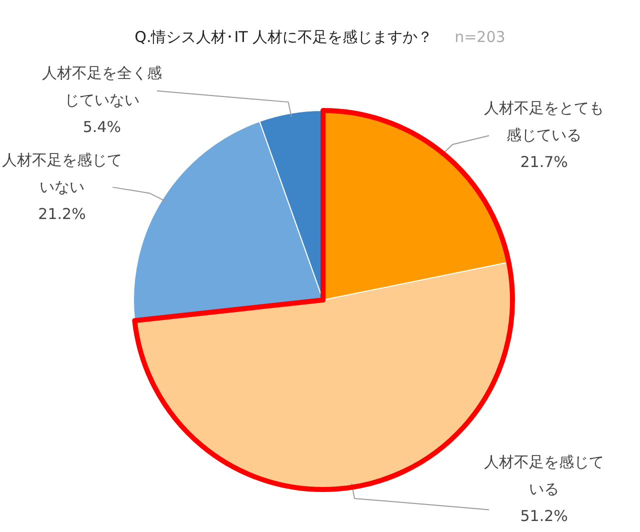 This screenshot has height=532, width=640. I want to click on chart-subtitle: n=203, so click(480, 37).